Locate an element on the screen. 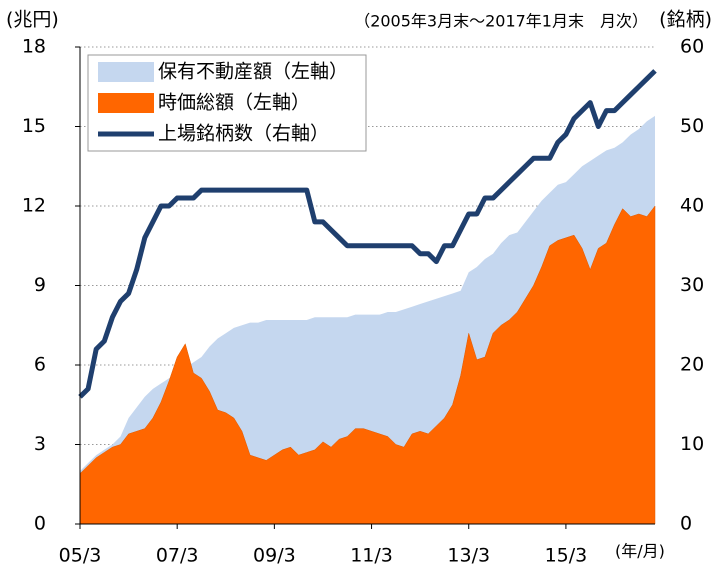 The image size is (717, 571). y-axis-label: (兆円) is located at coordinates (32, 20).